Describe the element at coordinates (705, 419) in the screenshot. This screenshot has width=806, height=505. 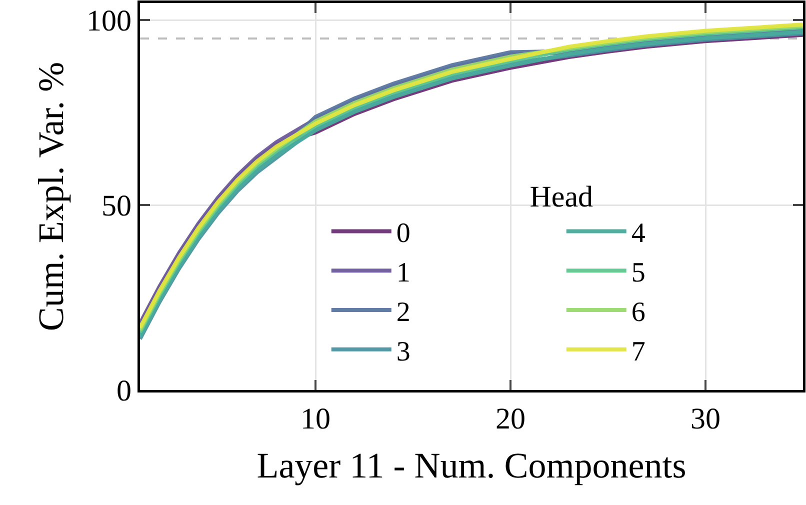
I see `x-tick-label: 30` at that location.